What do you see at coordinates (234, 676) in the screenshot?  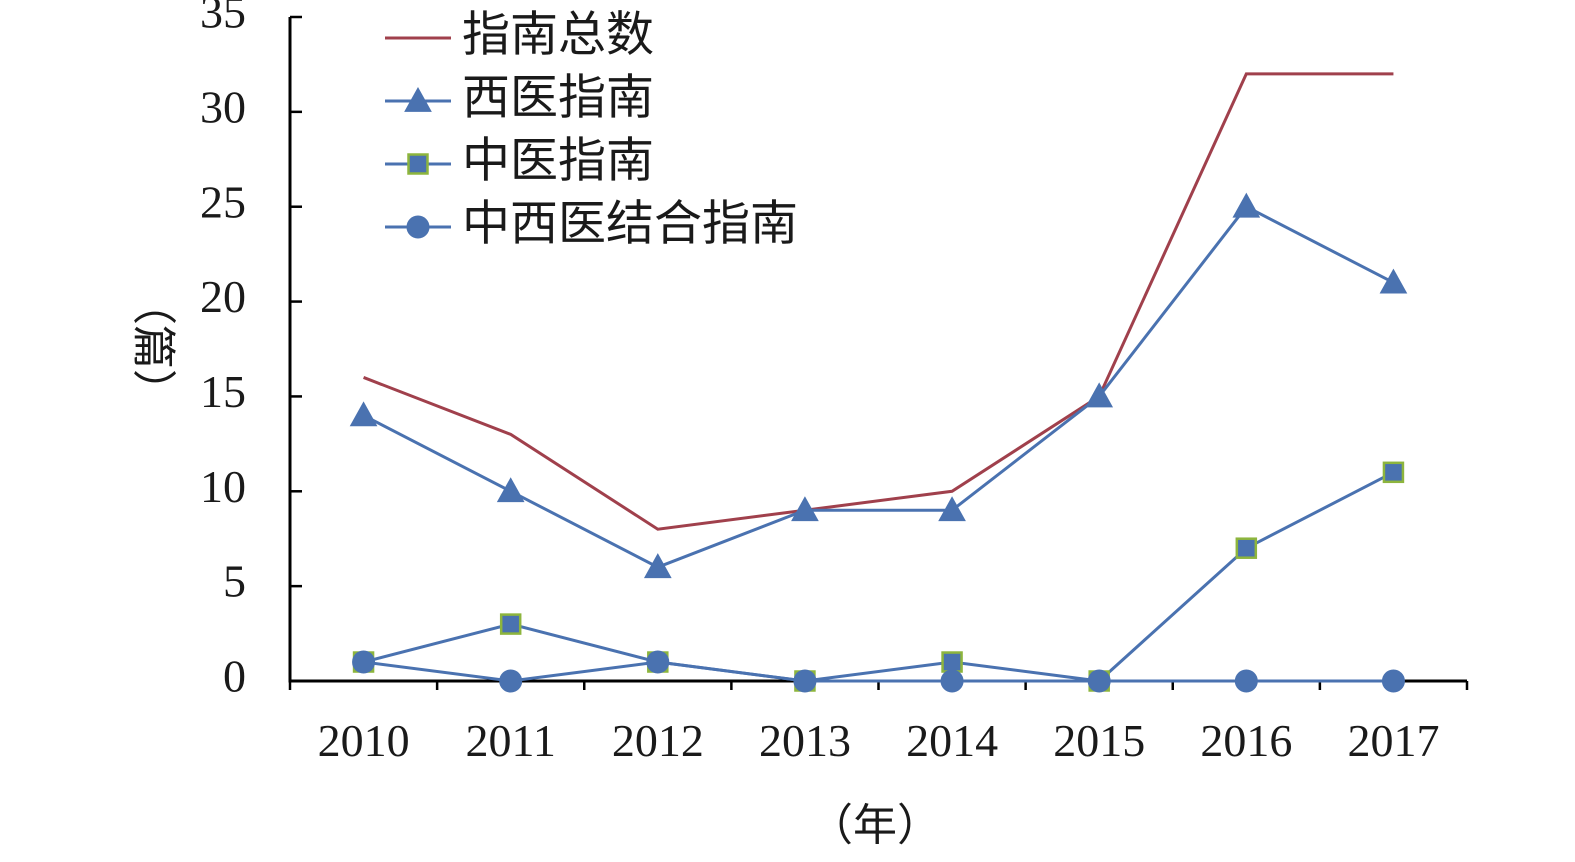 I see `y-tick-label: 0` at bounding box center [234, 676].